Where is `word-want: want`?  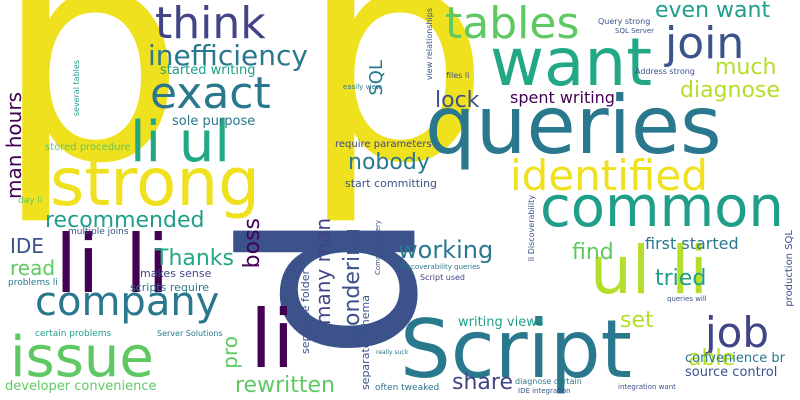
word-want: want is located at coordinates (571, 62).